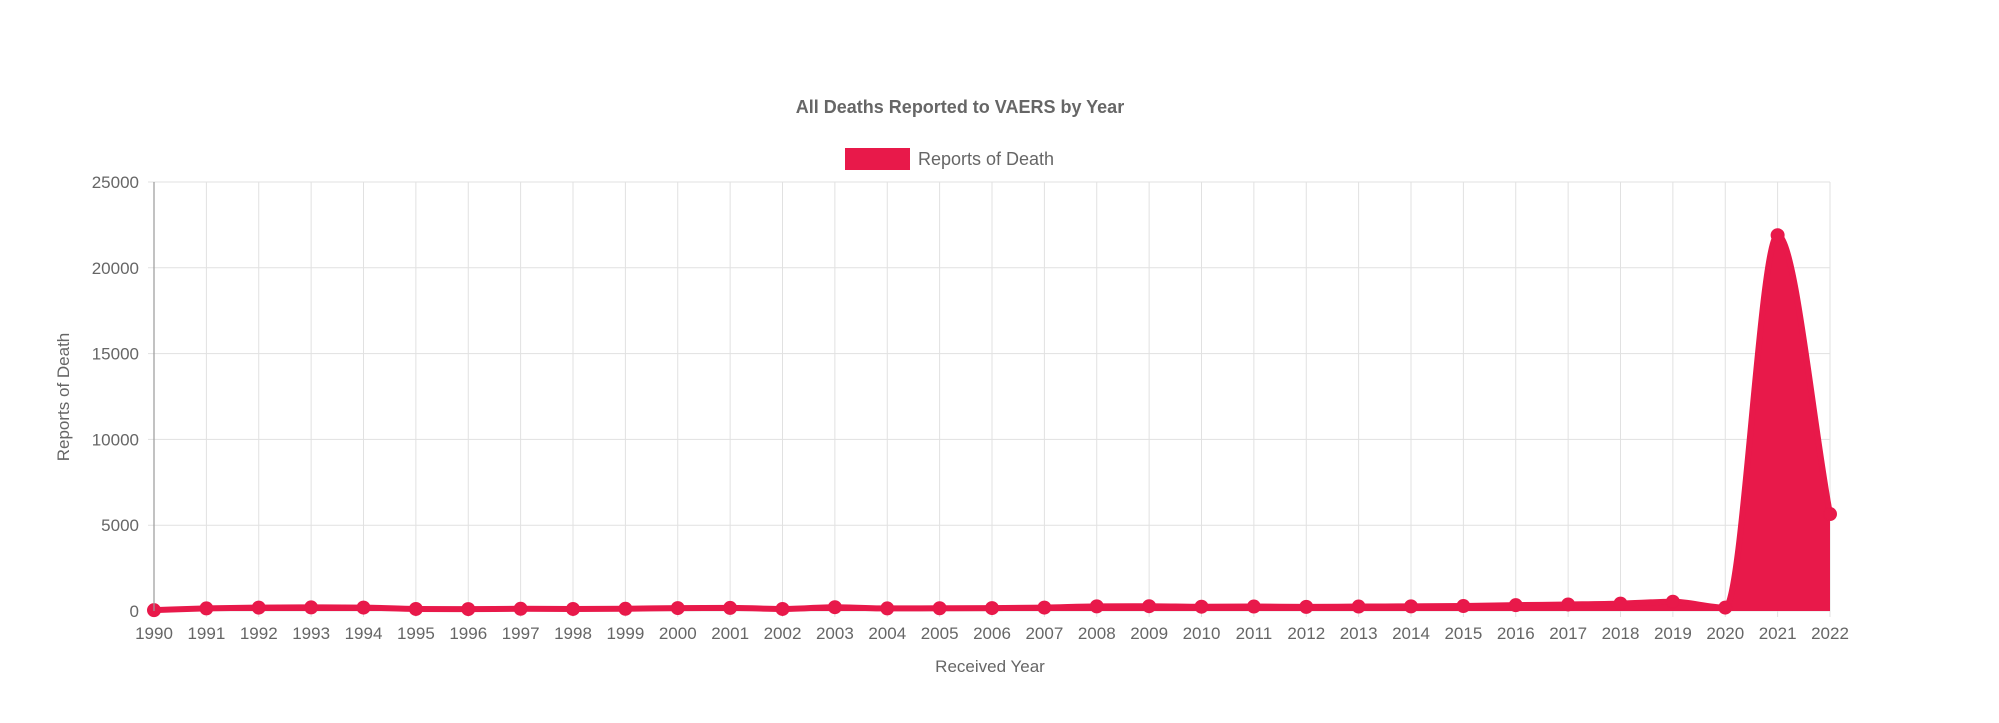 The image size is (1999, 723). Describe the element at coordinates (1411, 633) in the screenshot. I see `x-tick-label: 2014` at that location.